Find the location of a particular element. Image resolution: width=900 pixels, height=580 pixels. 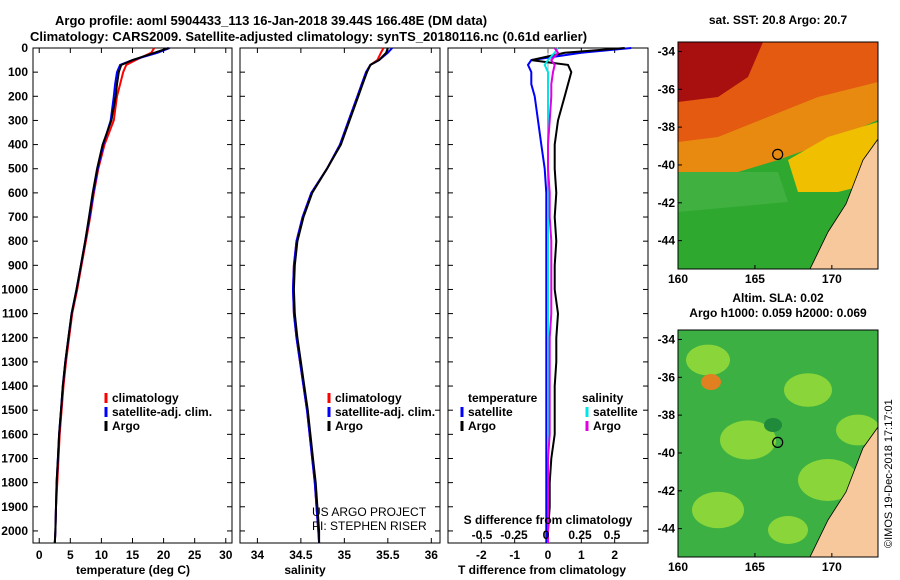

top-axis-label: S difference from climatology is located at coordinates (548, 520).